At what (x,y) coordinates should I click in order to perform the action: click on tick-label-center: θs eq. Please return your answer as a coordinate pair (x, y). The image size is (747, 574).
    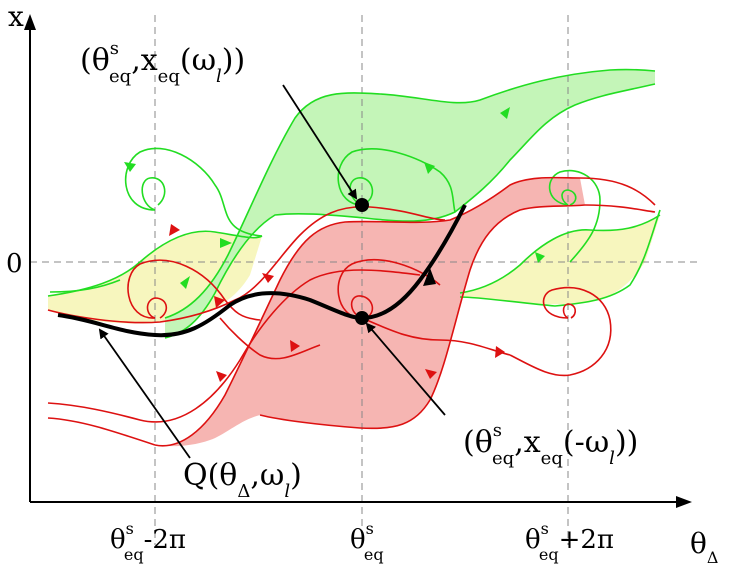
    Looking at the image, I should click on (367, 541).